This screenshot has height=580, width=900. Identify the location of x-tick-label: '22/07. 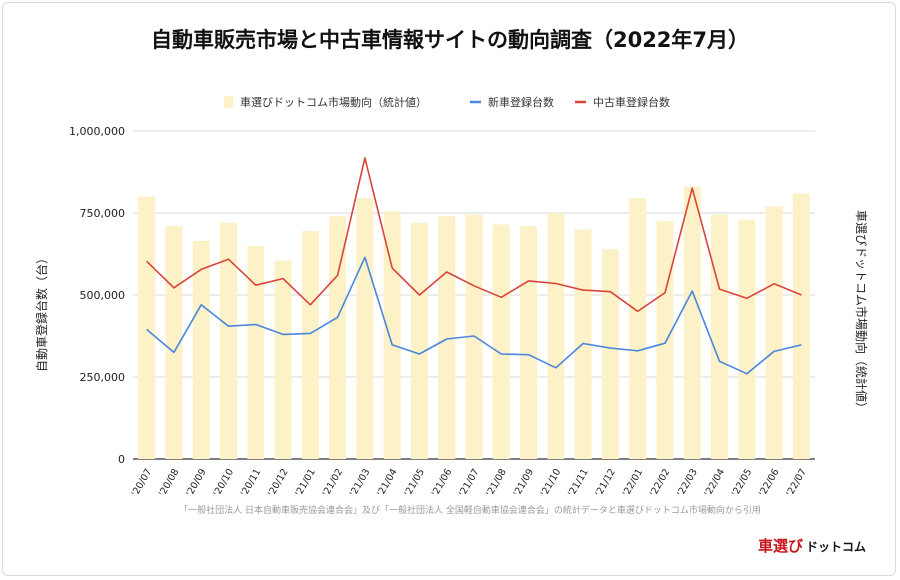
(796, 482).